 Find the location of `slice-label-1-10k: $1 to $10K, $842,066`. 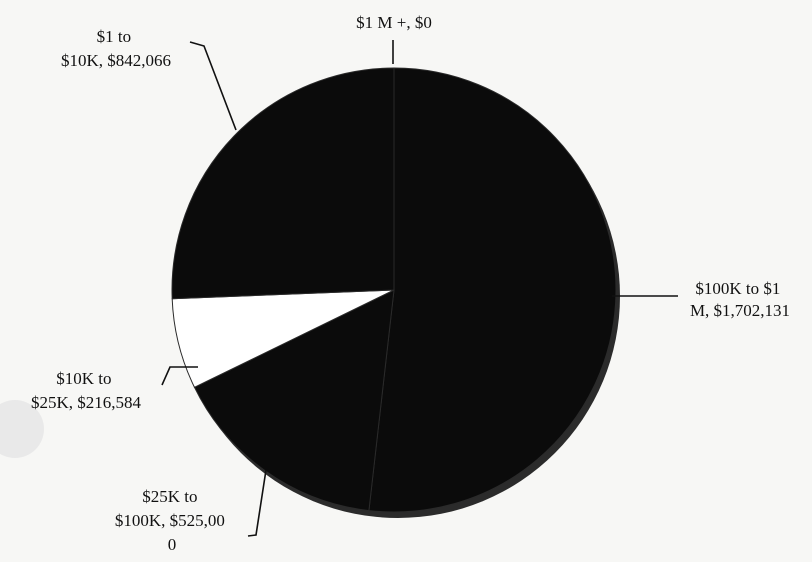

slice-label-1-10k: $1 to $10K, $842,066 is located at coordinates (116, 48).